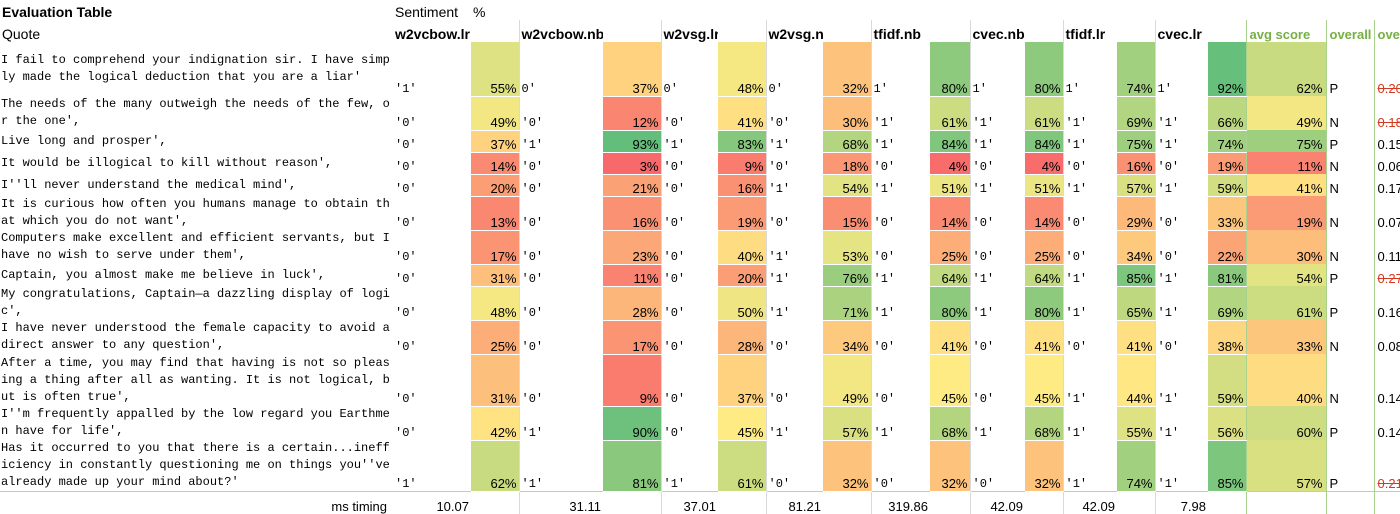 The image size is (1400, 514). What do you see at coordinates (742, 163) in the screenshot?
I see `percent-cell: 9%` at bounding box center [742, 163].